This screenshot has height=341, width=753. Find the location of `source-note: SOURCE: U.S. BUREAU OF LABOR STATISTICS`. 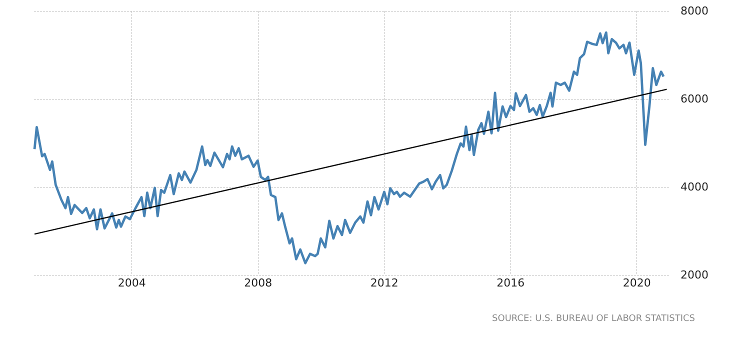

source-note: SOURCE: U.S. BUREAU OF LABOR STATISTICS is located at coordinates (594, 319).